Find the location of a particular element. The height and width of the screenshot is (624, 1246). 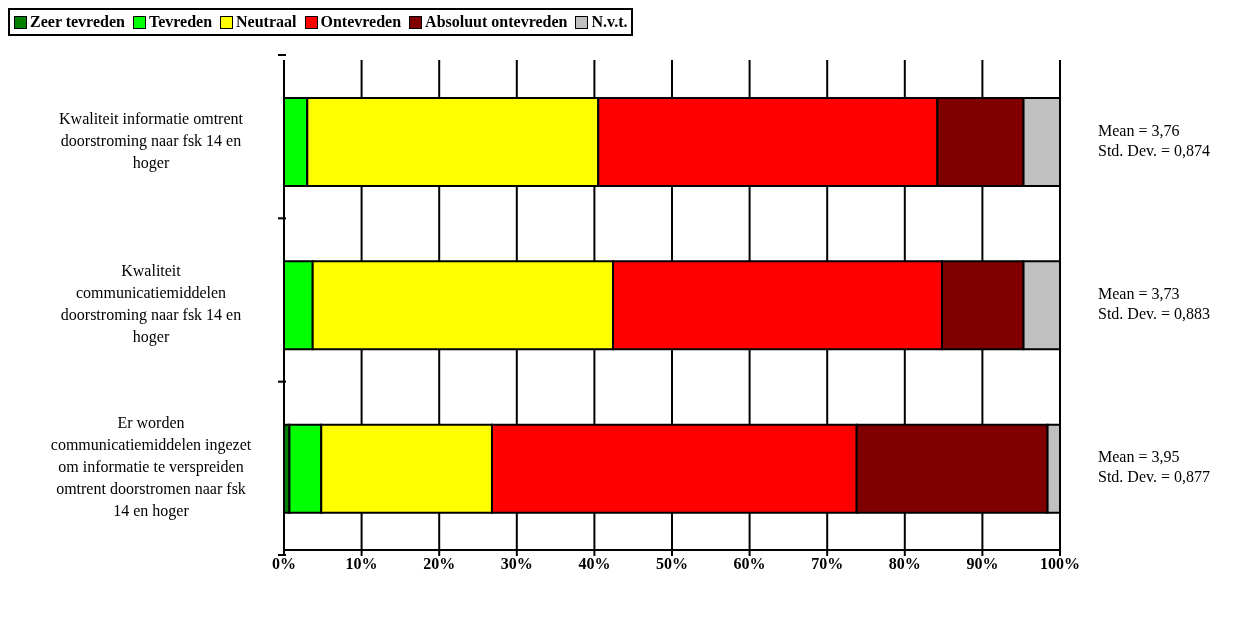

text: Mean = 3,76 Std. Dev. = 0,874 is located at coordinates (1154, 140).